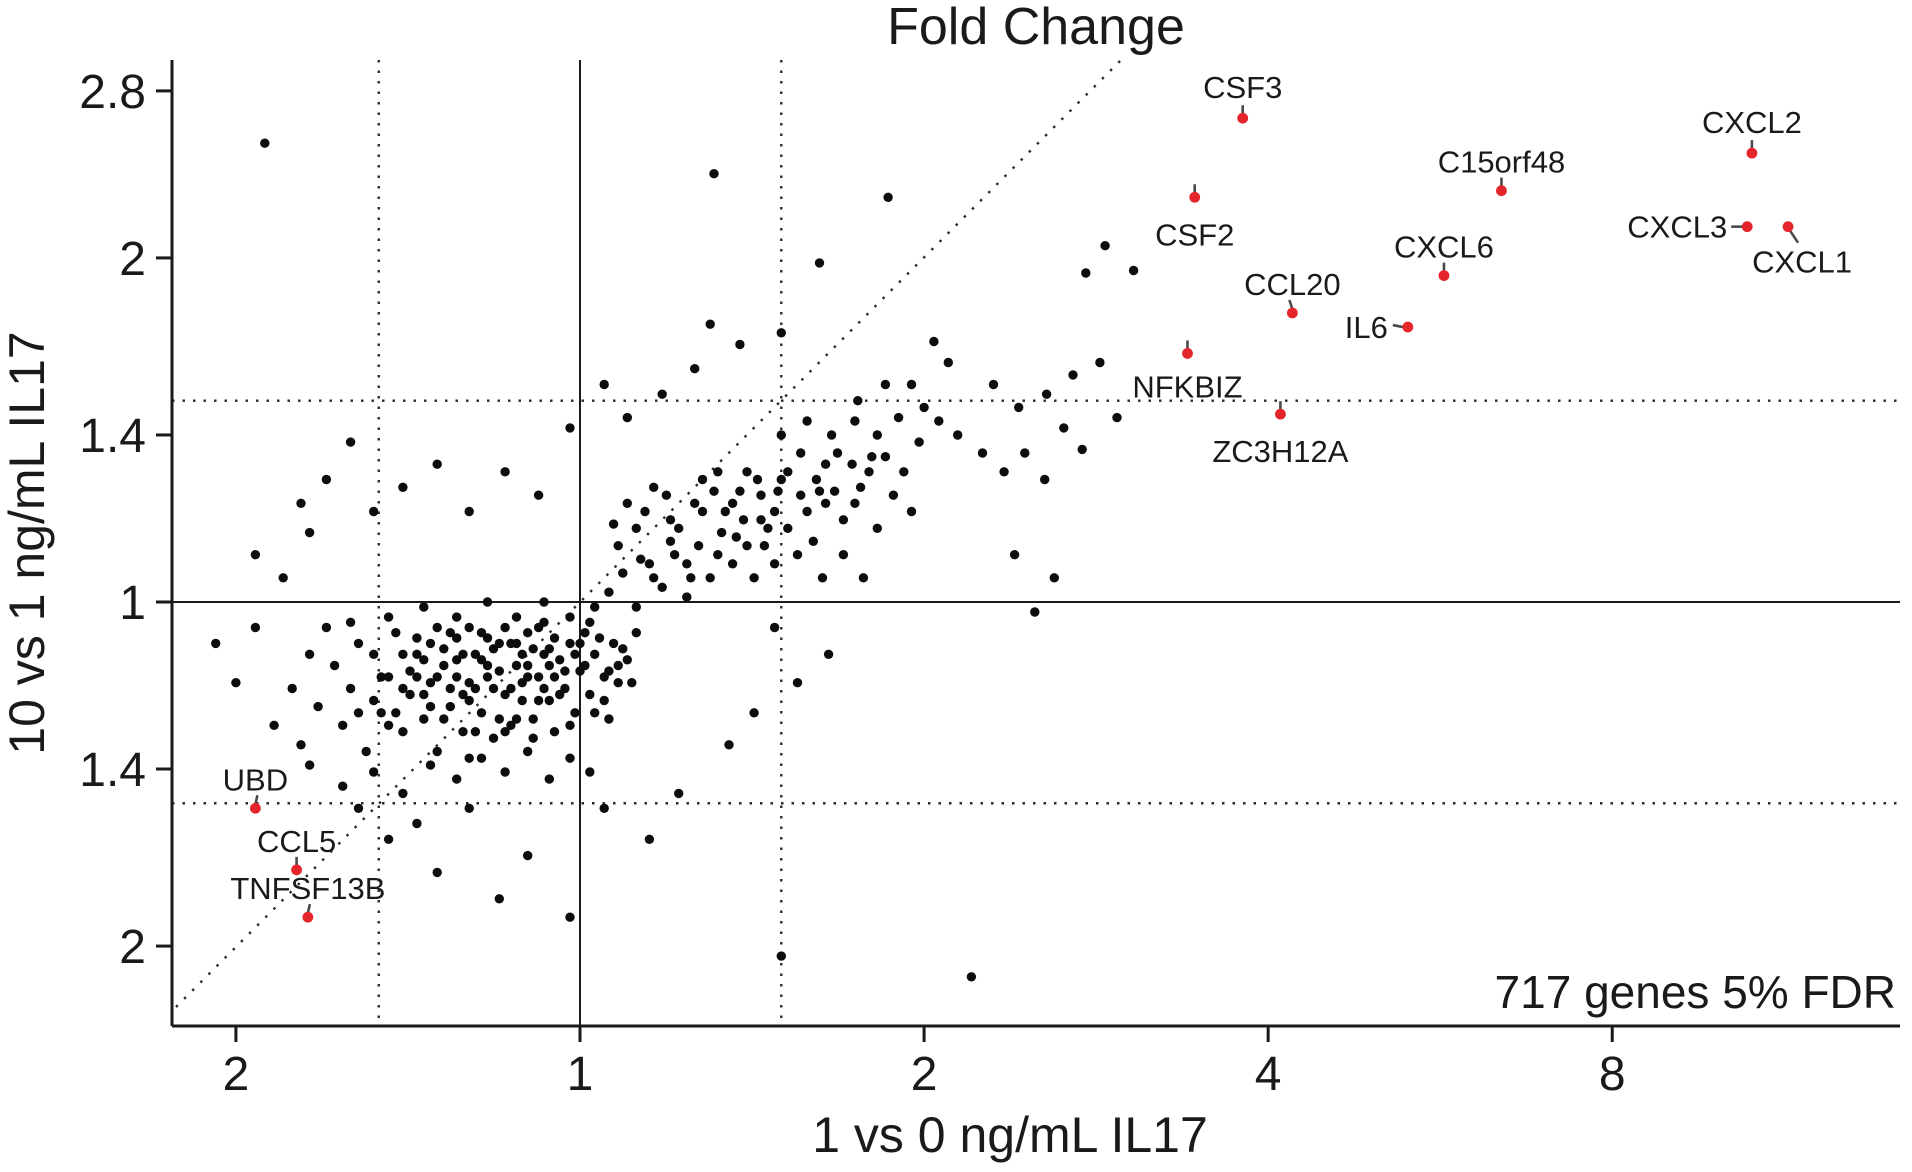 The width and height of the screenshot is (1912, 1172). I want to click on y-tick-label: 2.8, so click(112, 92).